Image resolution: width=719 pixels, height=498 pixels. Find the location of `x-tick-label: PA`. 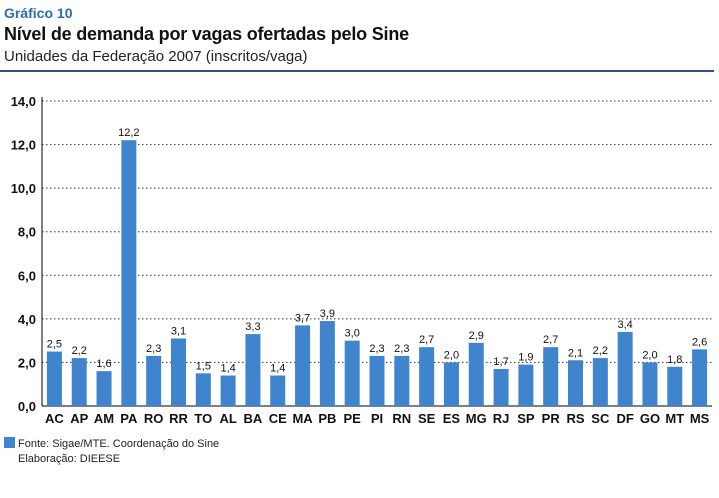

x-tick-label: PA is located at coordinates (129, 418).